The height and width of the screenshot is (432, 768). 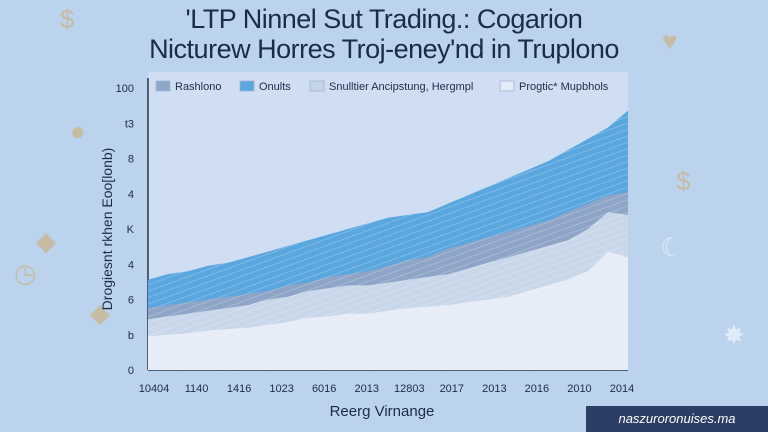 What do you see at coordinates (401, 87) in the screenshot?
I see `legend-label: Snulltier Ancipstung, Hergmpl` at bounding box center [401, 87].